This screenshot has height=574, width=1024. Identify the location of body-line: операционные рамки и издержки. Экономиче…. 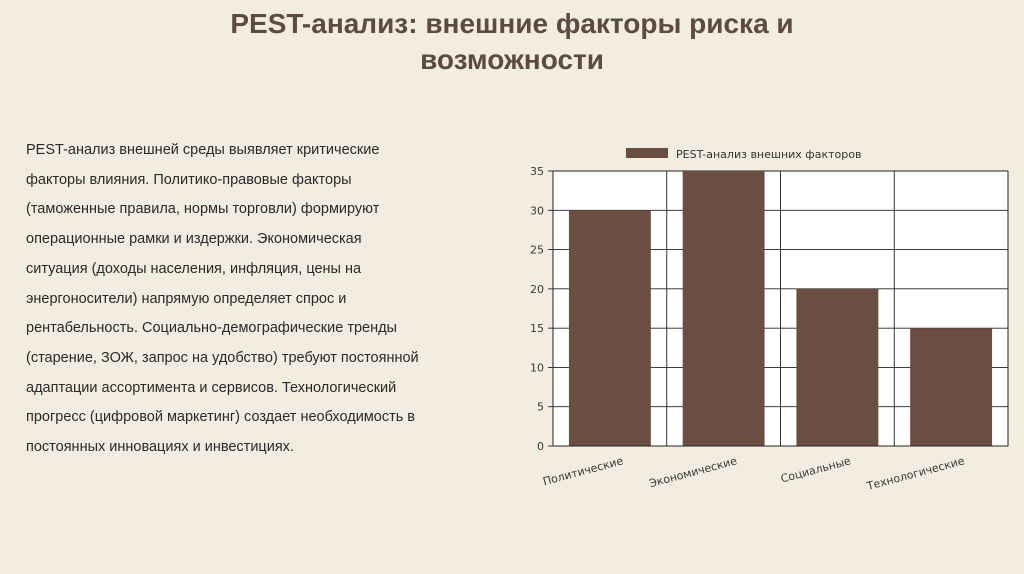
(194, 239).